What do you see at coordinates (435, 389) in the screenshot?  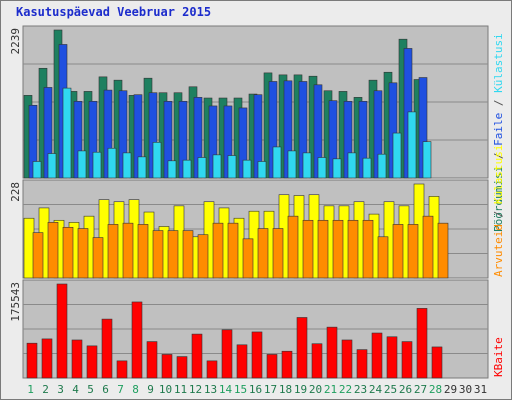 I see `x-tick-label-28: 28` at bounding box center [435, 389].